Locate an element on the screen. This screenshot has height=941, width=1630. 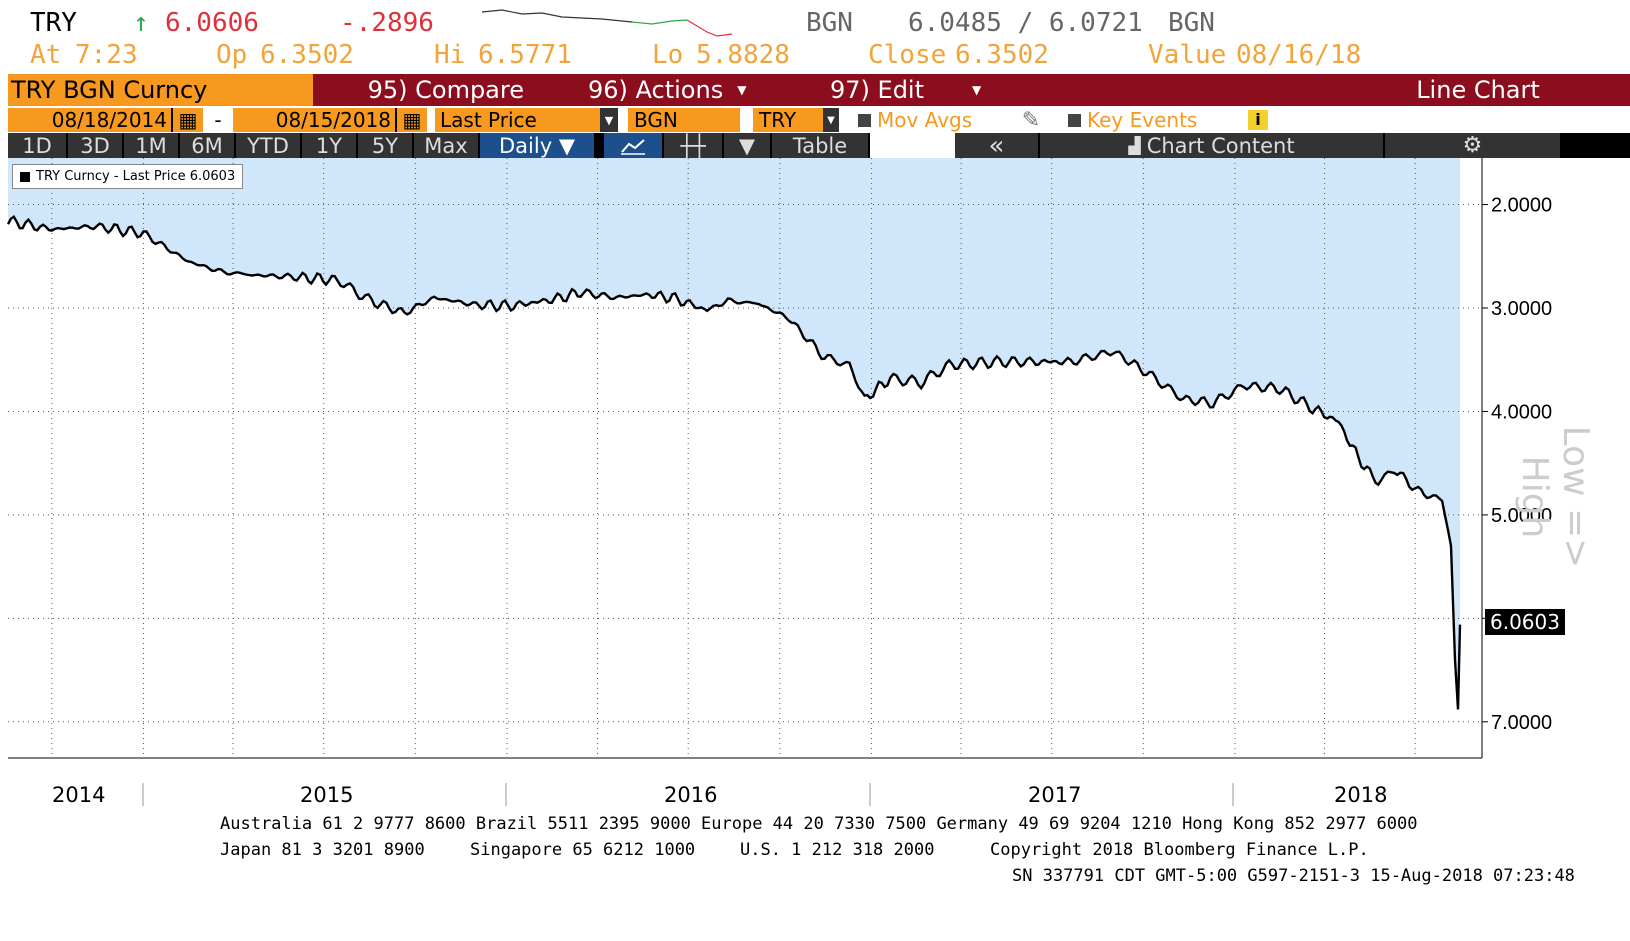
collapse-icon: « is located at coordinates (997, 146).